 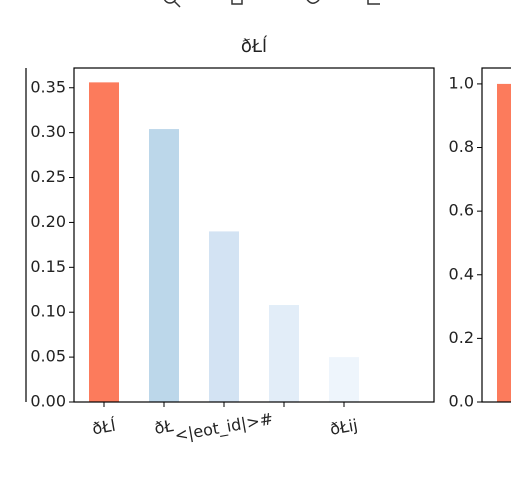 What do you see at coordinates (461, 273) in the screenshot?
I see `y-tick-label: 0.4` at bounding box center [461, 273].